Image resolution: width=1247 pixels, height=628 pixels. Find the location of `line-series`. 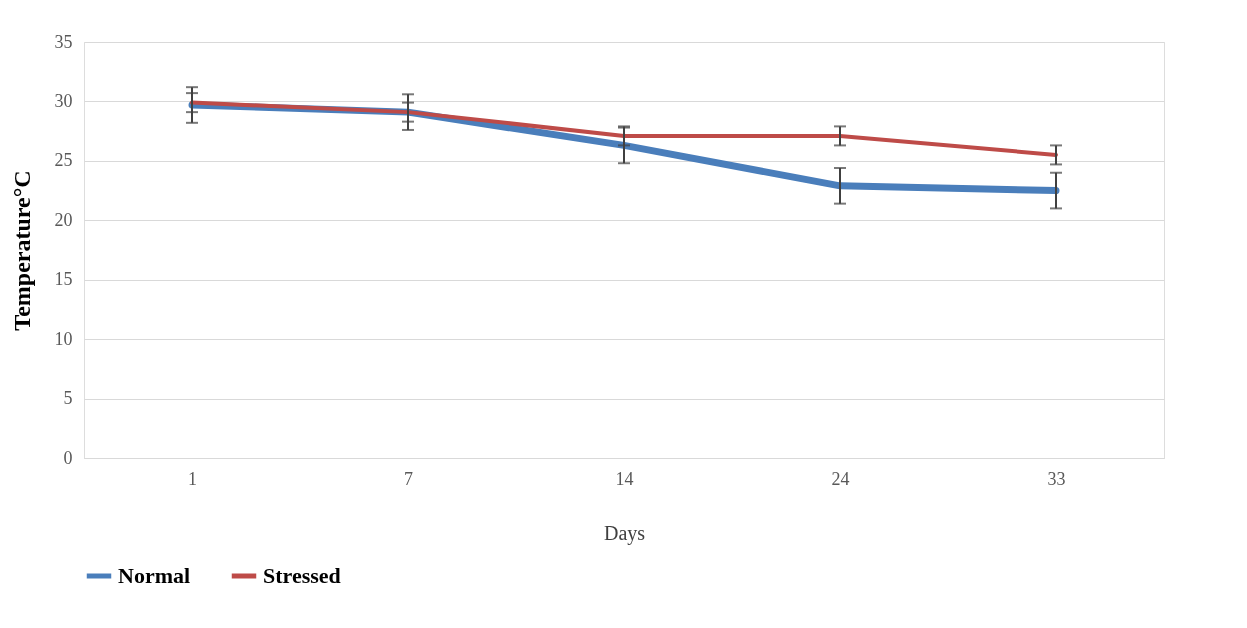

line-series is located at coordinates (624, 128).